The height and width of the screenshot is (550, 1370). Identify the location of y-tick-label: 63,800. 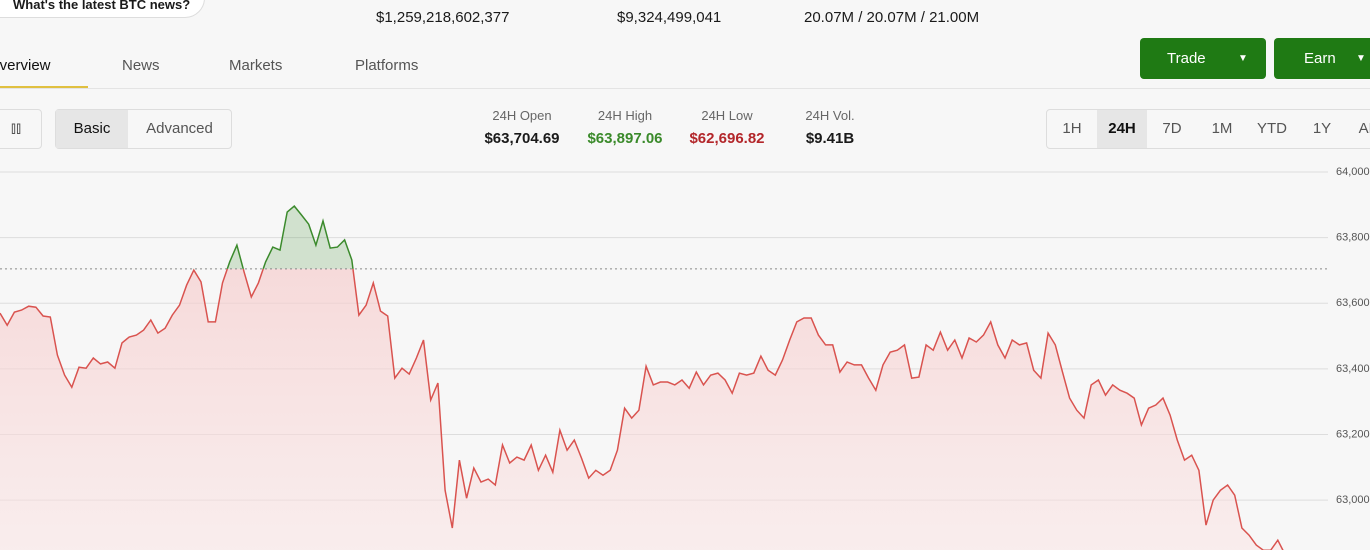
(1353, 238).